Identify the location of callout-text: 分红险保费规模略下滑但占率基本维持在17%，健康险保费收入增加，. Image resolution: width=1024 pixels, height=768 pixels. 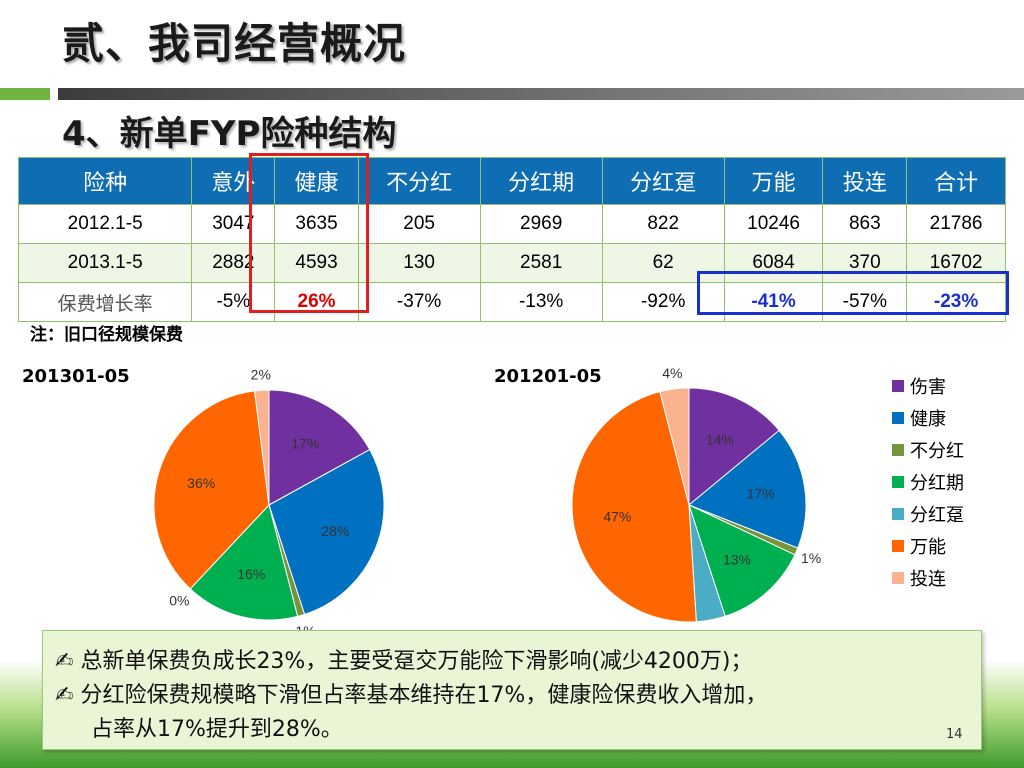
(424, 695).